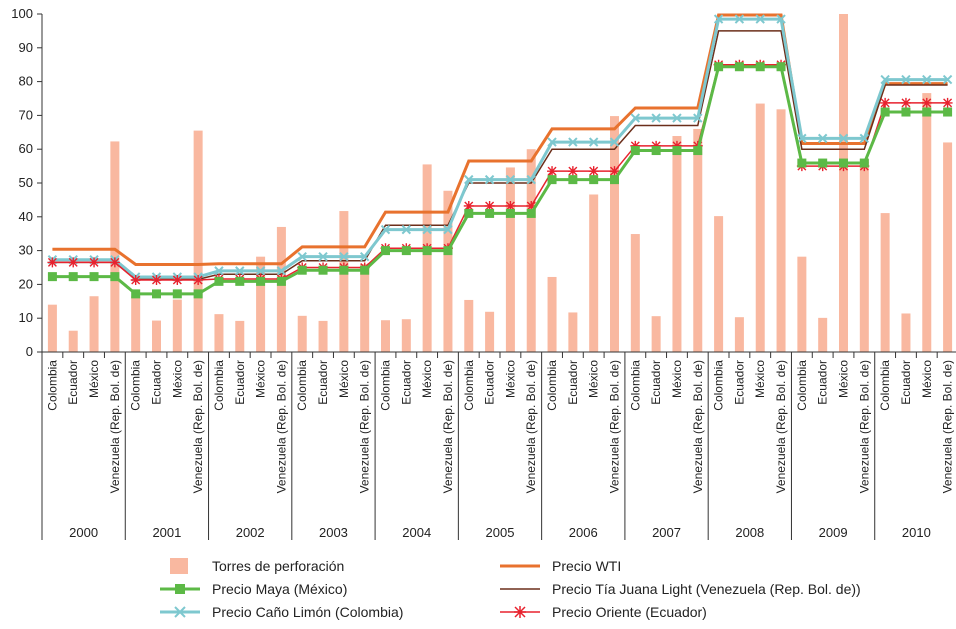 This screenshot has height=629, width=956. What do you see at coordinates (26, 81) in the screenshot?
I see `y-tick-label: 80` at bounding box center [26, 81].